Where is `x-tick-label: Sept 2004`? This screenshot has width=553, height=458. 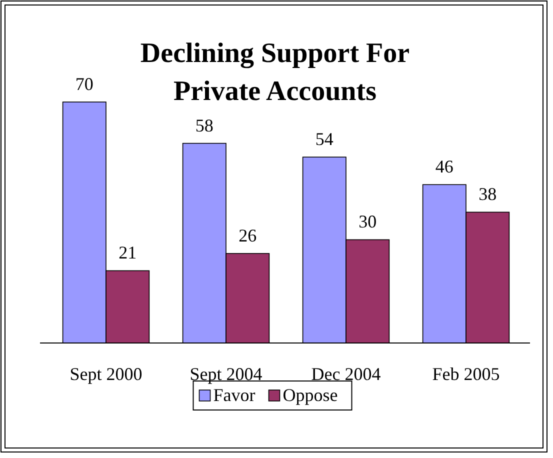 x-tick-label: Sept 2004 is located at coordinates (226, 374).